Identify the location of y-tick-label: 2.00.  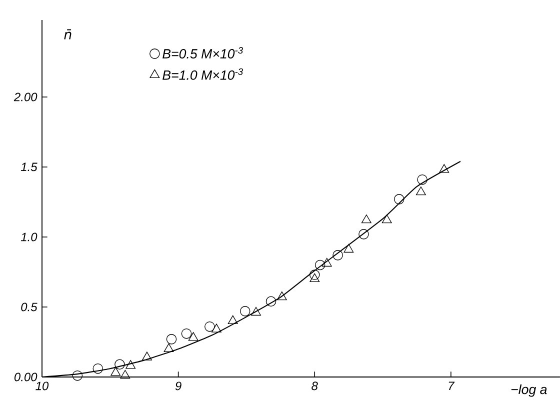
(26, 97).